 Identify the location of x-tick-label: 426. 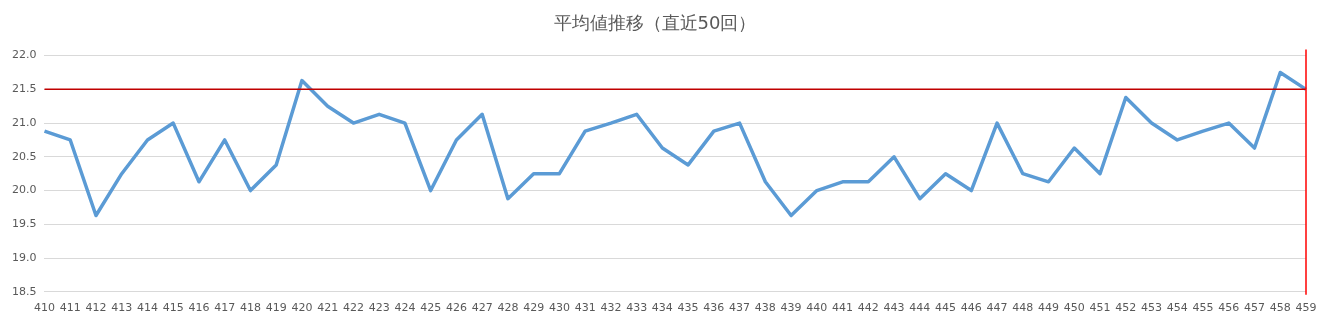
(456, 308).